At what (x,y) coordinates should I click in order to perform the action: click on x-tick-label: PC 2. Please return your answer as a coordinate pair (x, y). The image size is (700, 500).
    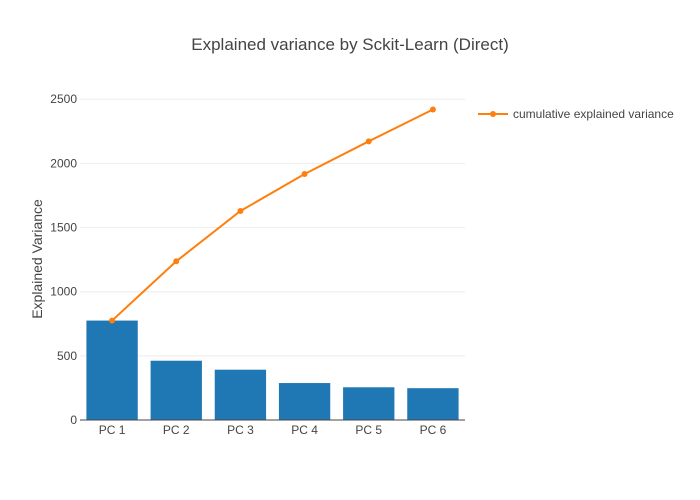
    Looking at the image, I should click on (176, 430).